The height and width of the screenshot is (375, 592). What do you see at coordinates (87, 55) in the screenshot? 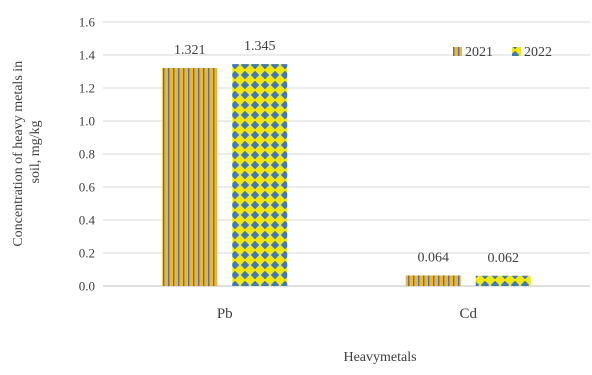
I see `y-tick-label: 1.4` at bounding box center [87, 55].